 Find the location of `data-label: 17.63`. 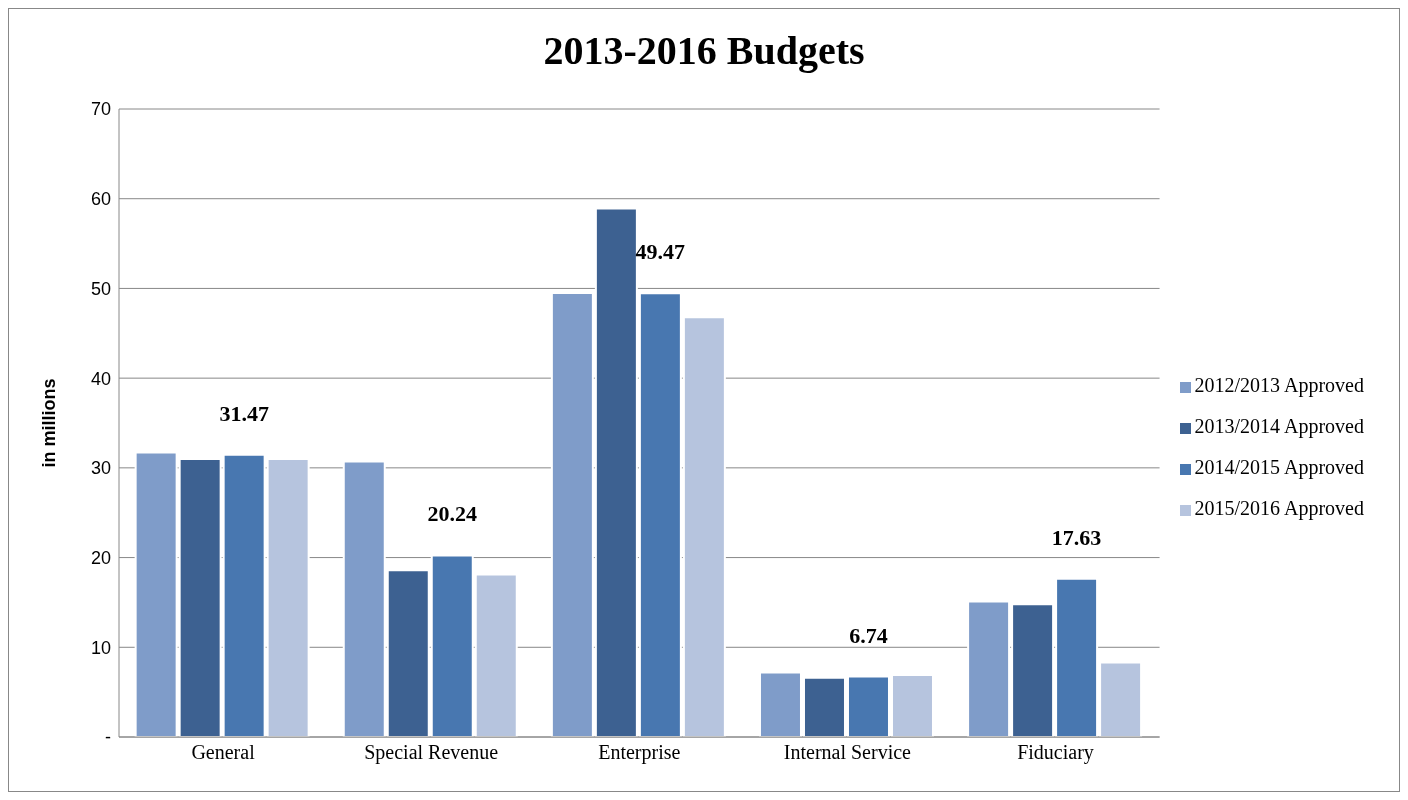

data-label: 17.63 is located at coordinates (1076, 537).